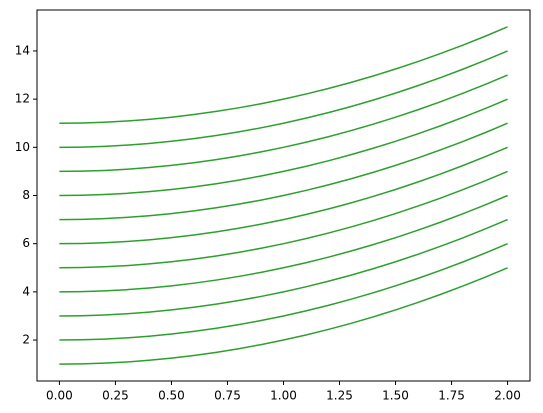 The width and height of the screenshot is (543, 413). I want to click on x-tick-label: 1.50, so click(395, 396).